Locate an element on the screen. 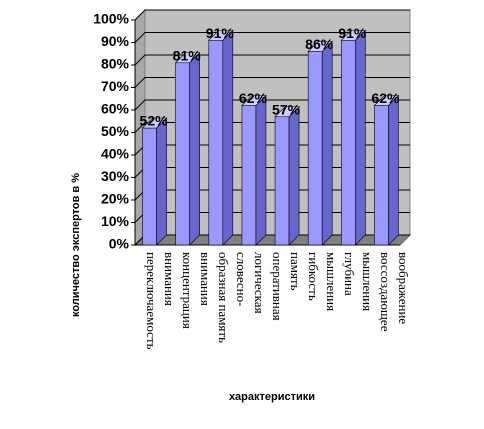 Image resolution: width=484 pixels, height=429 pixels. x-tick-label: гибкость is located at coordinates (313, 276).